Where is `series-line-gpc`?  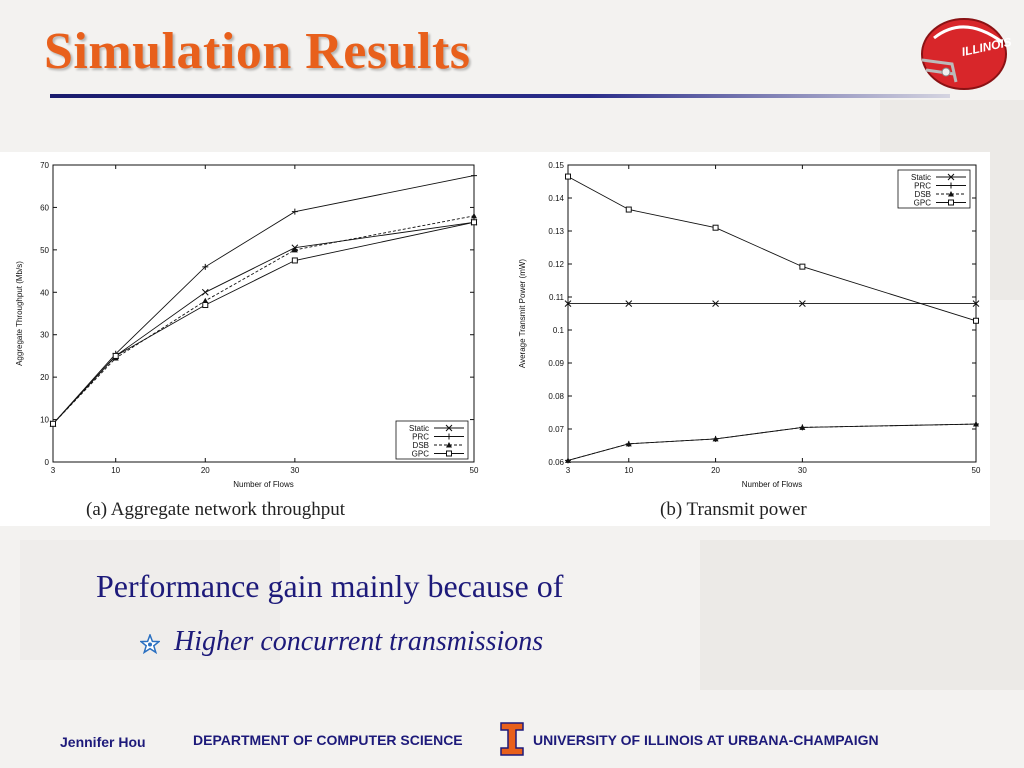 series-line-gpc is located at coordinates (263, 323).